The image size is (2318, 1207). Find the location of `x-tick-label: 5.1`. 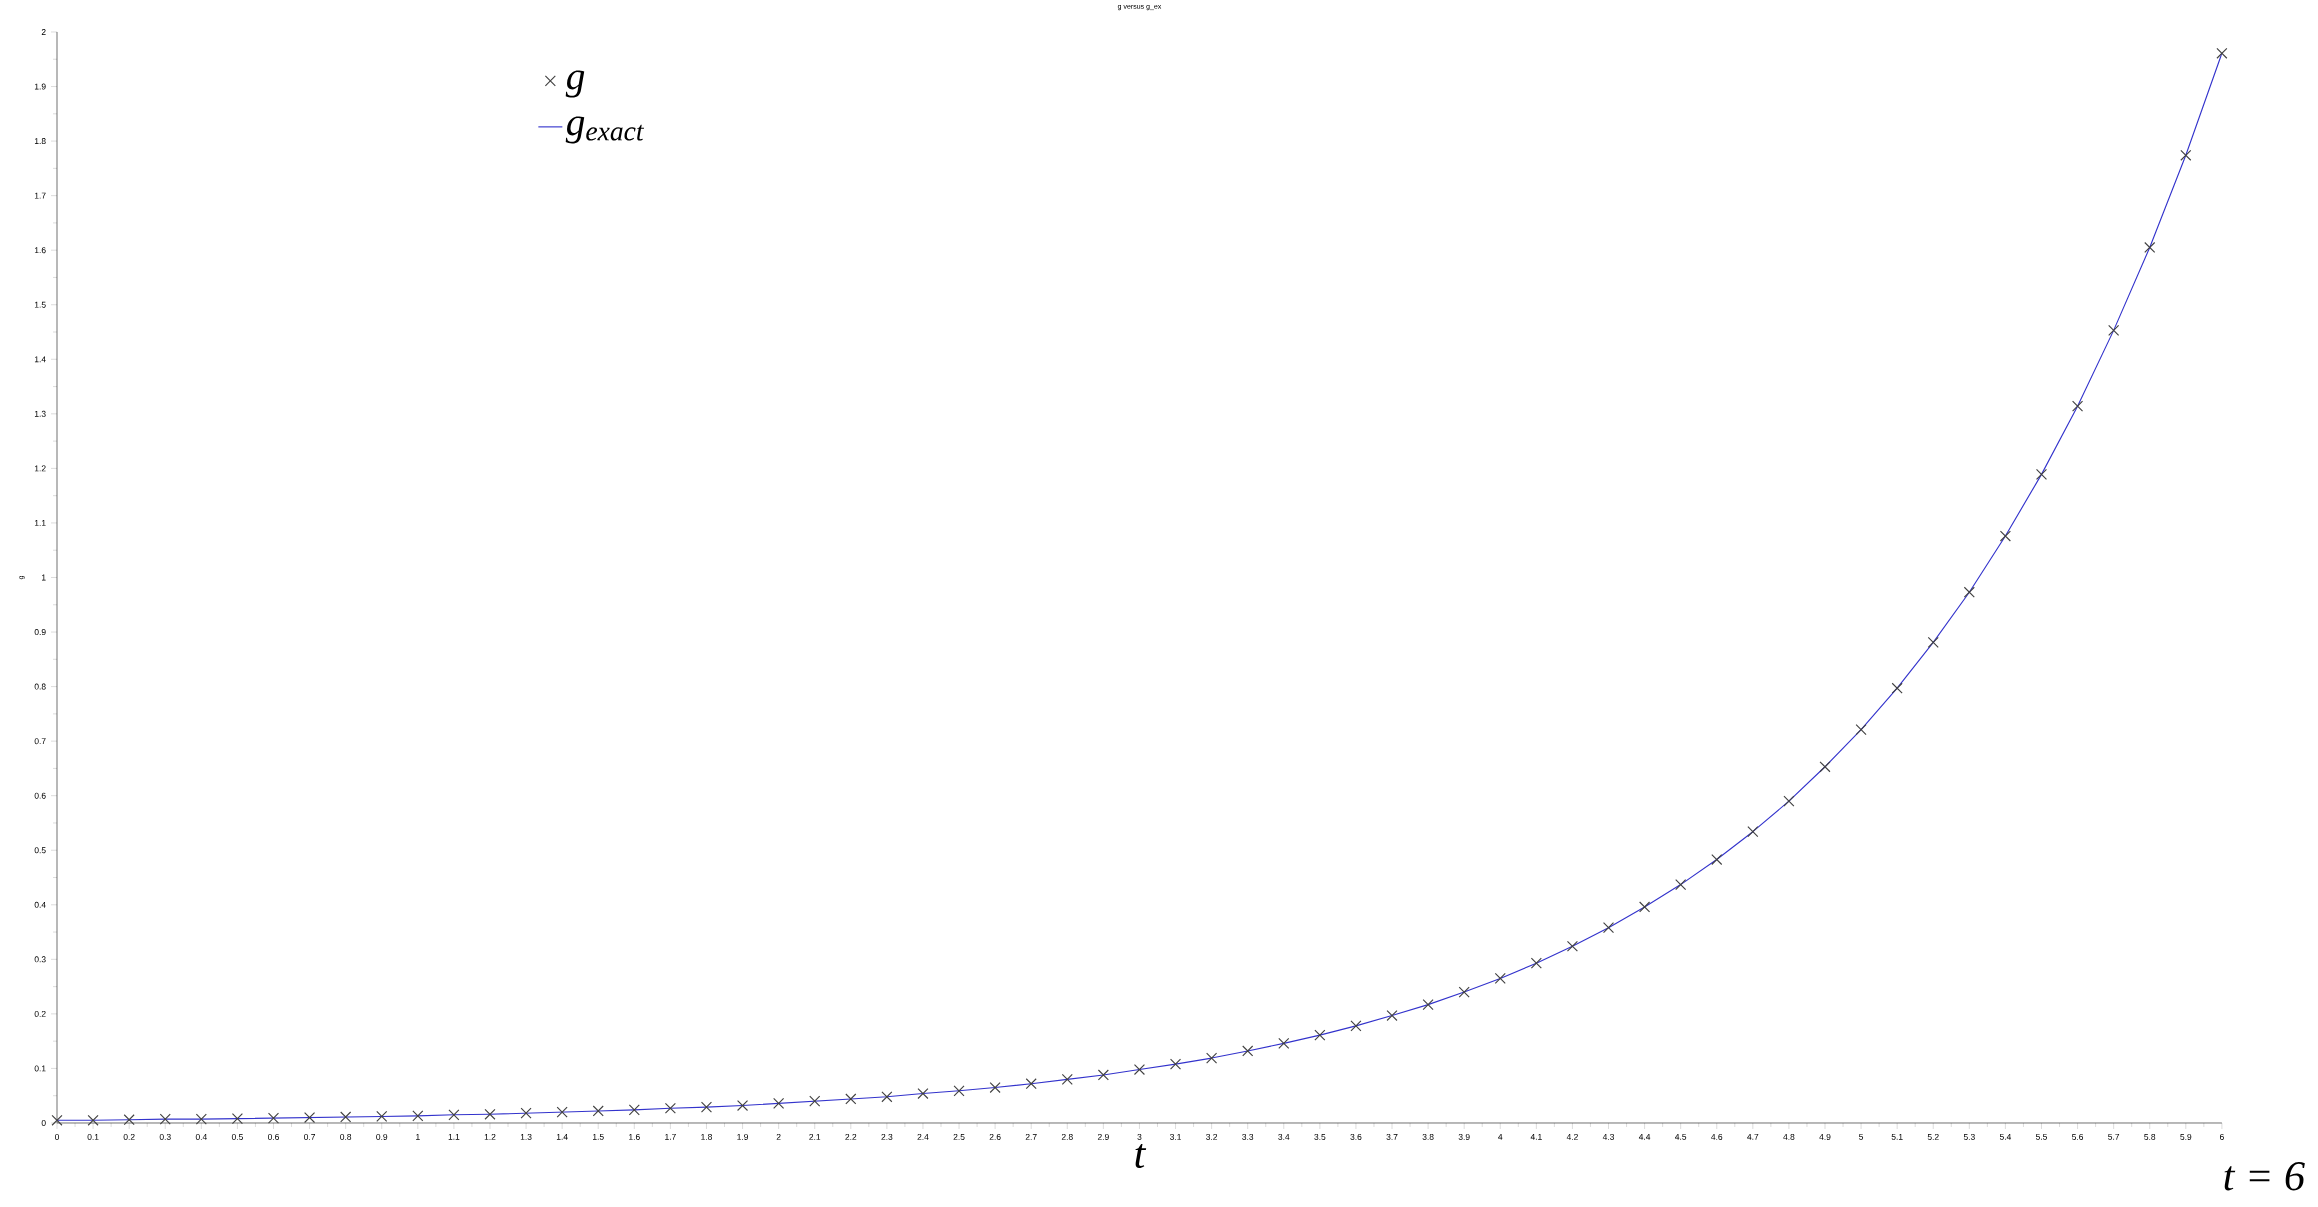

x-tick-label: 5.1 is located at coordinates (1897, 1136).